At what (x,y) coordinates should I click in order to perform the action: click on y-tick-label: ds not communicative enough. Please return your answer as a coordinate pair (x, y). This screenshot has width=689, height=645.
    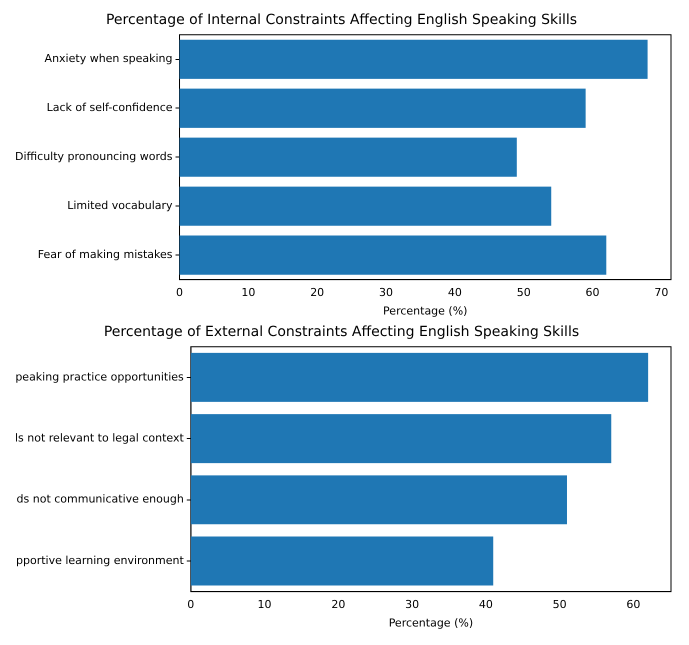
    Looking at the image, I should click on (100, 499).